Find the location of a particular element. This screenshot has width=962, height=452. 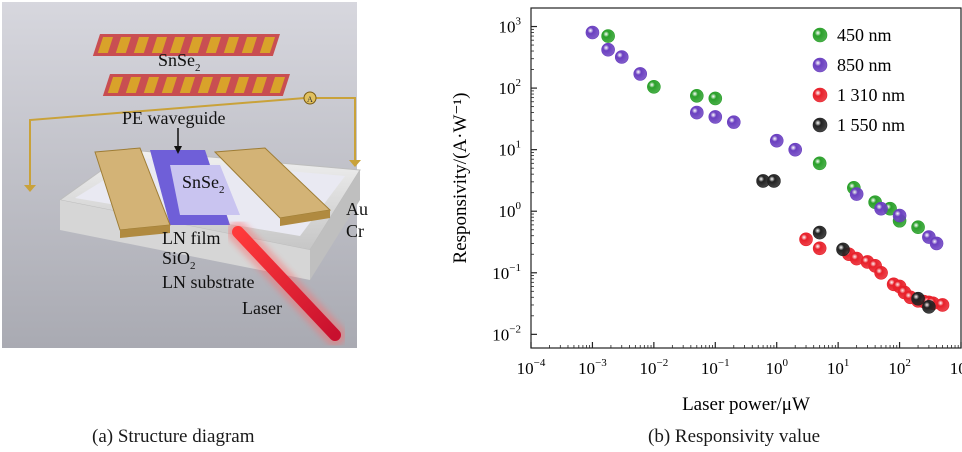

laser-beam is located at coordinates (286, 283).